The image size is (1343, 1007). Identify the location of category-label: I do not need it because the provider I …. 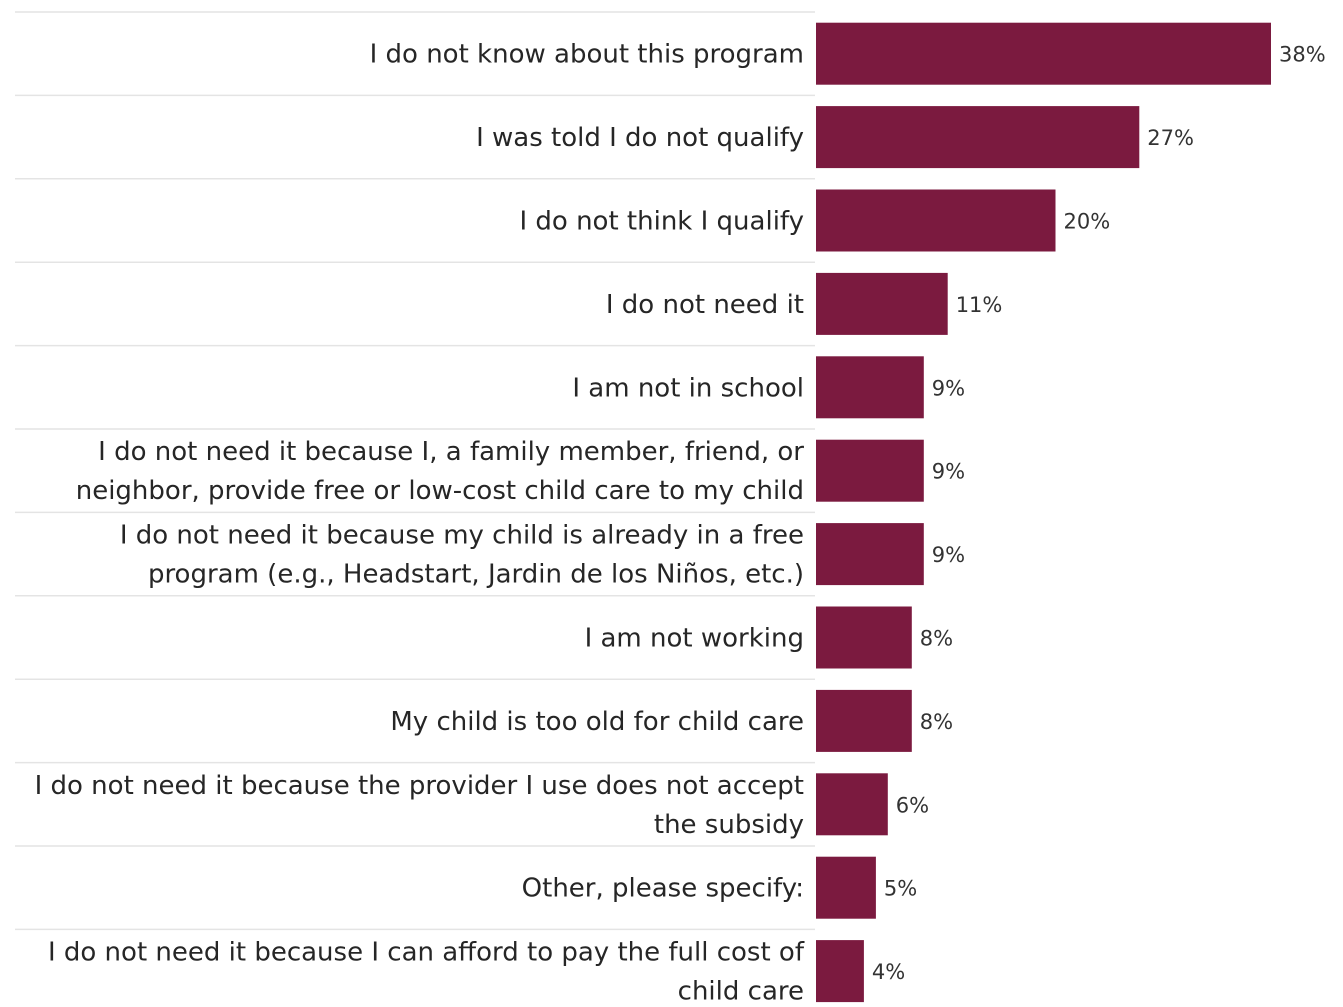
(419, 786).